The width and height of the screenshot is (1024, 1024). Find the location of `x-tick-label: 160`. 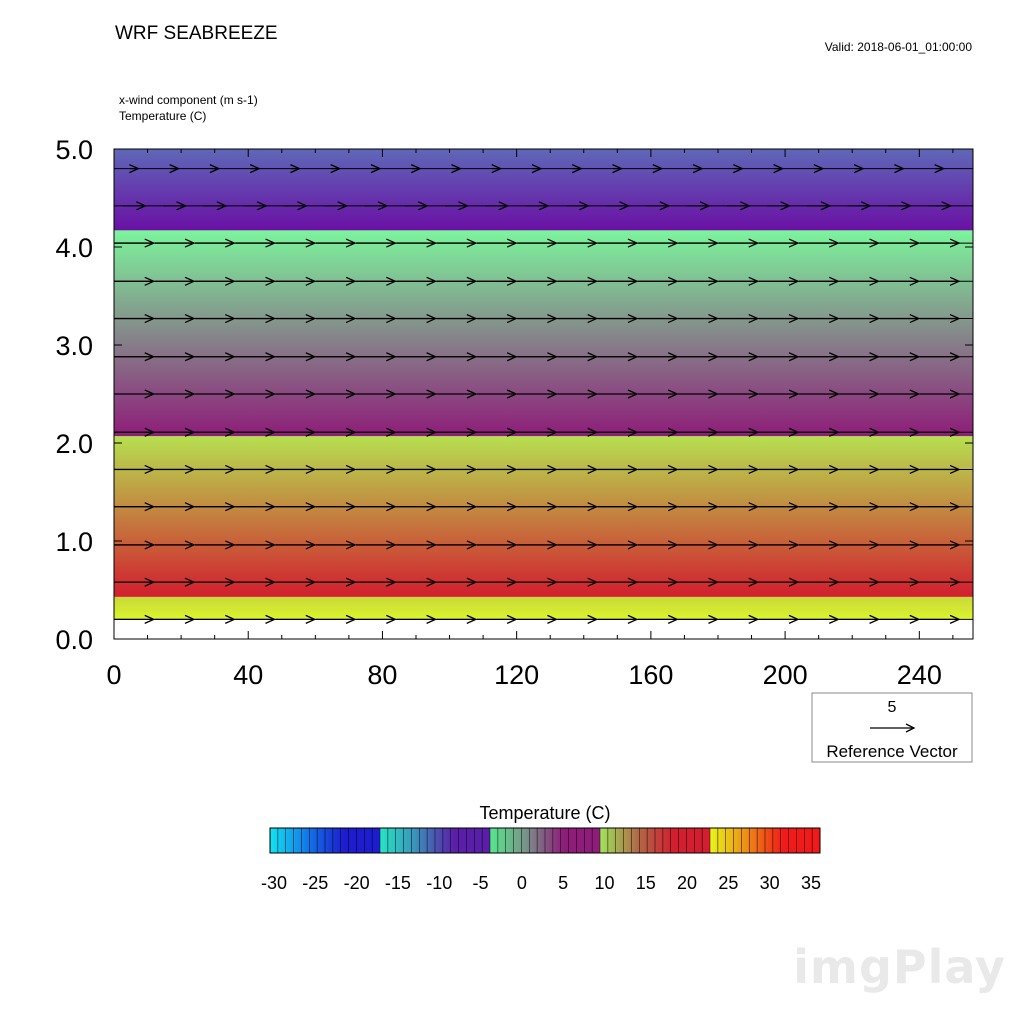

x-tick-label: 160 is located at coordinates (650, 675).